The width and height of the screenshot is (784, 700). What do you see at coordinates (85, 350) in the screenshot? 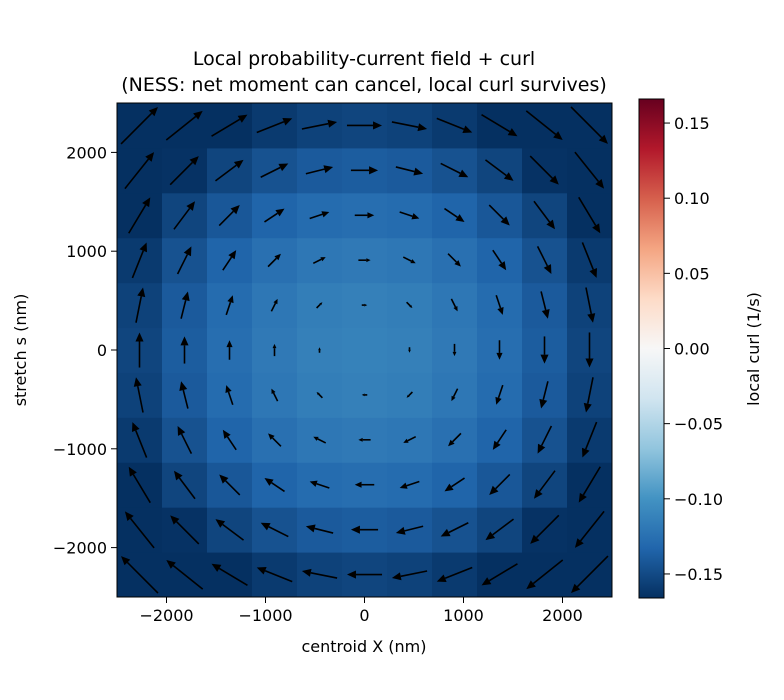
I see `y-axis-ticks: −2000 −1000 0 1000 2000` at bounding box center [85, 350].